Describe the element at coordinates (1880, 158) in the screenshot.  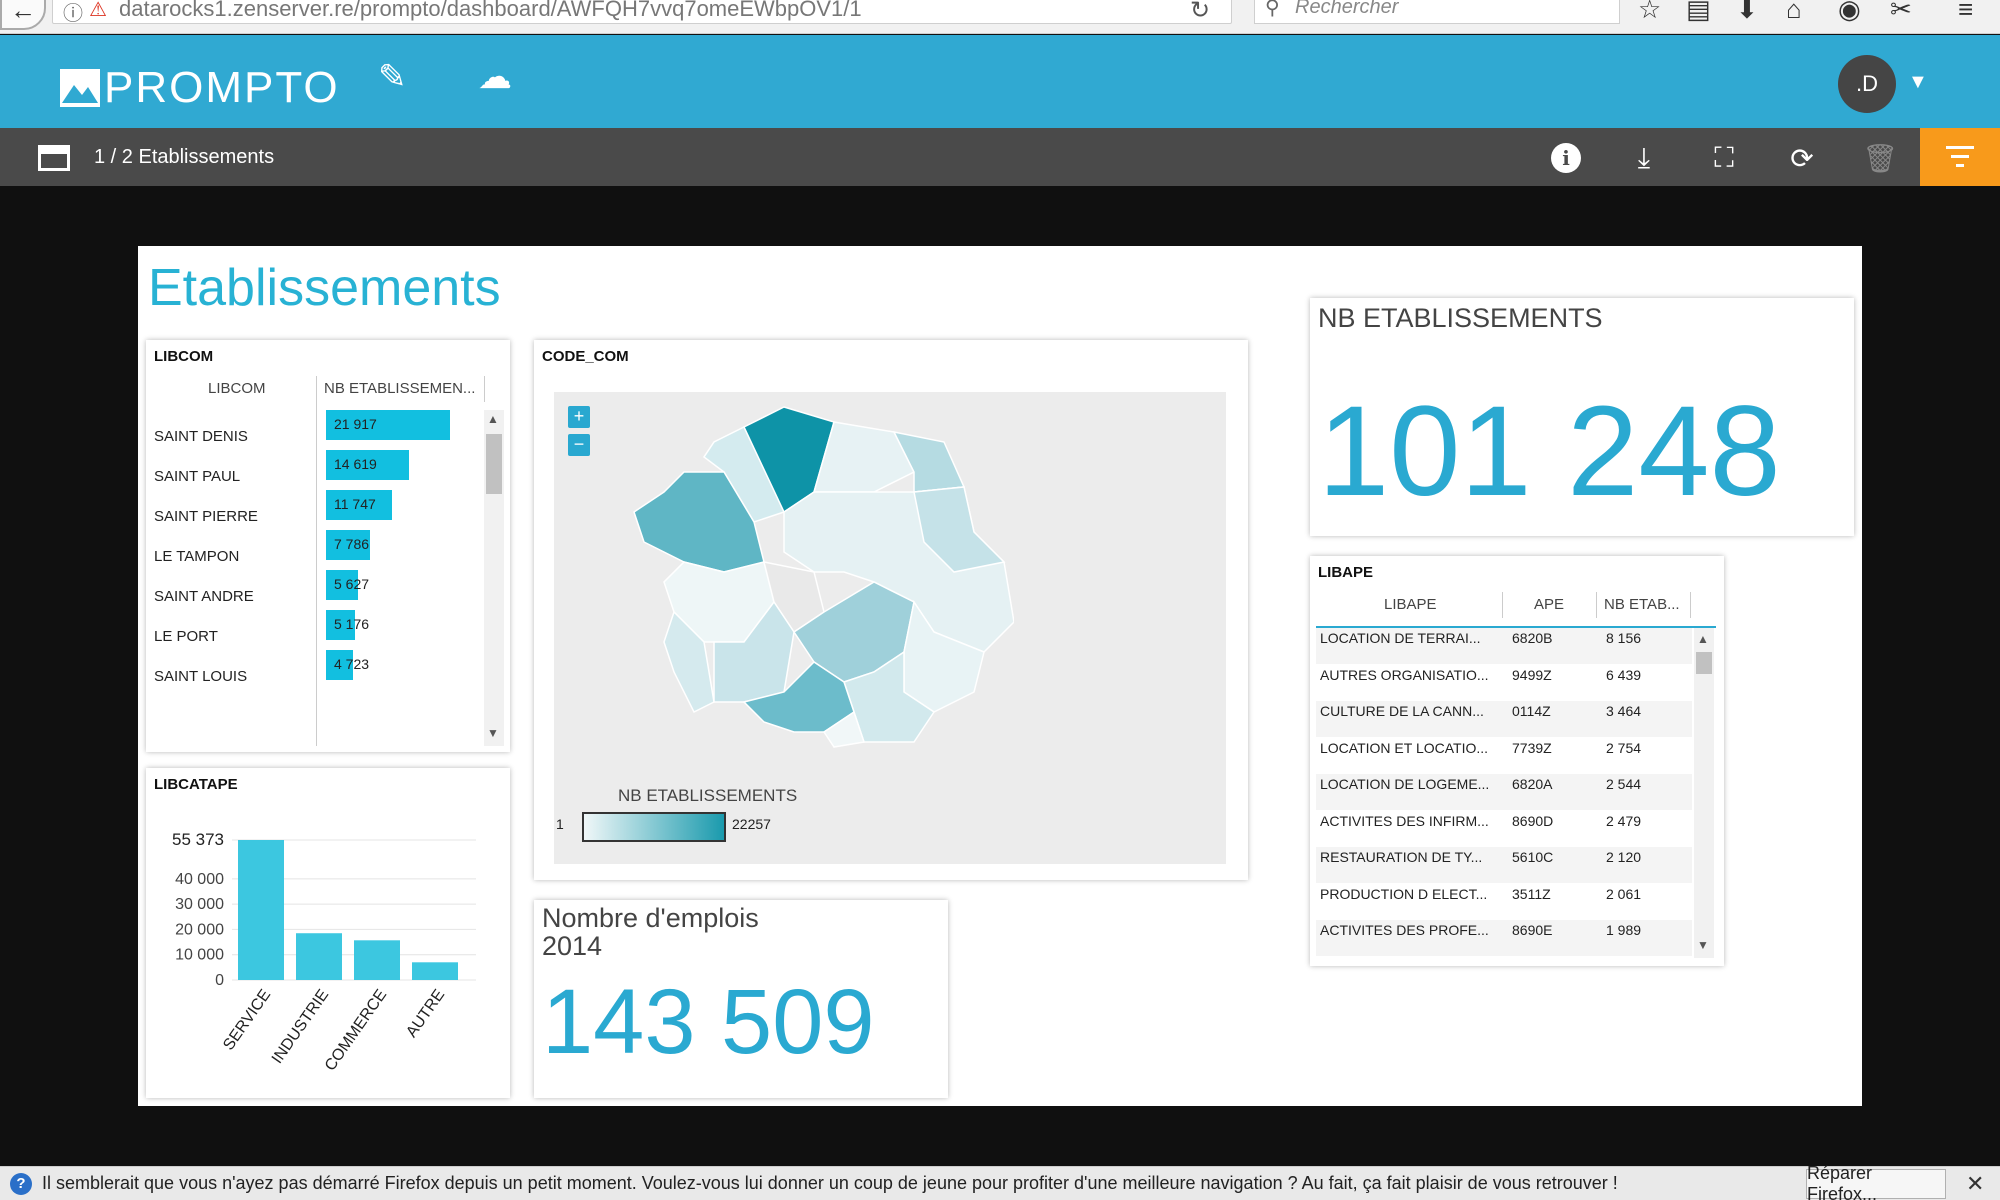
I see `delete-icon: 🗑` at that location.